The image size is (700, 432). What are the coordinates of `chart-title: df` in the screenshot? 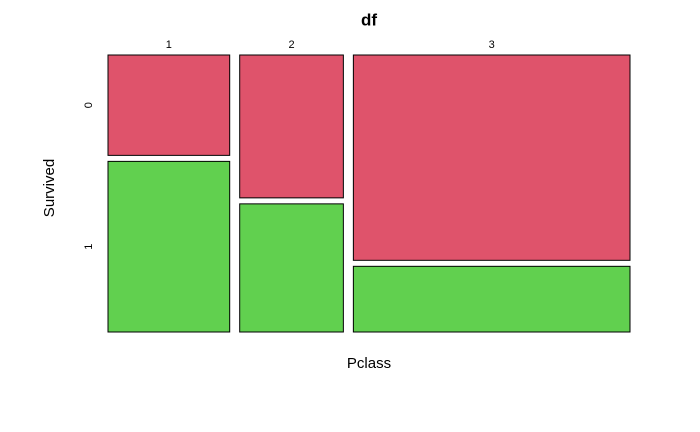 It's located at (369, 19).